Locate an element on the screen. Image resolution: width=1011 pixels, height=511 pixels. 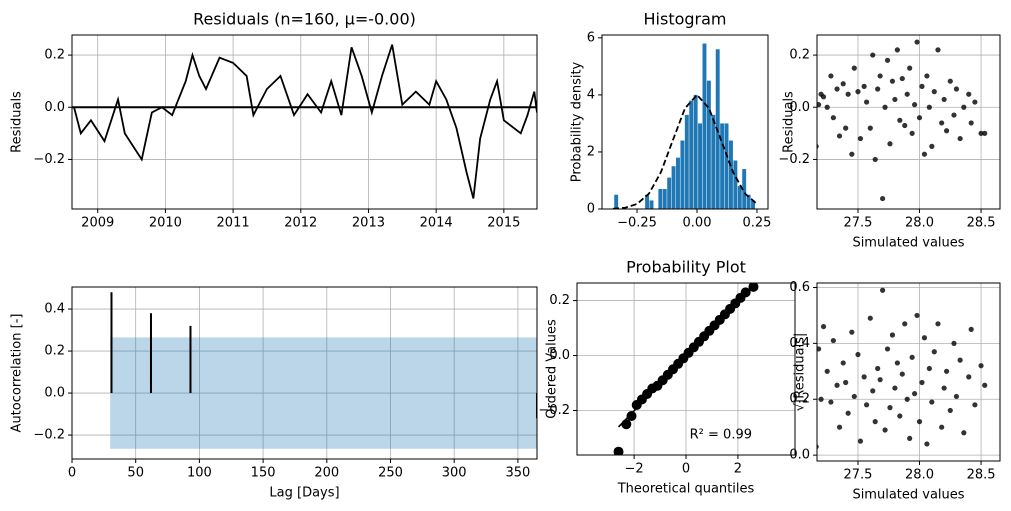
x-tick-label: 50 is located at coordinates (135, 473).